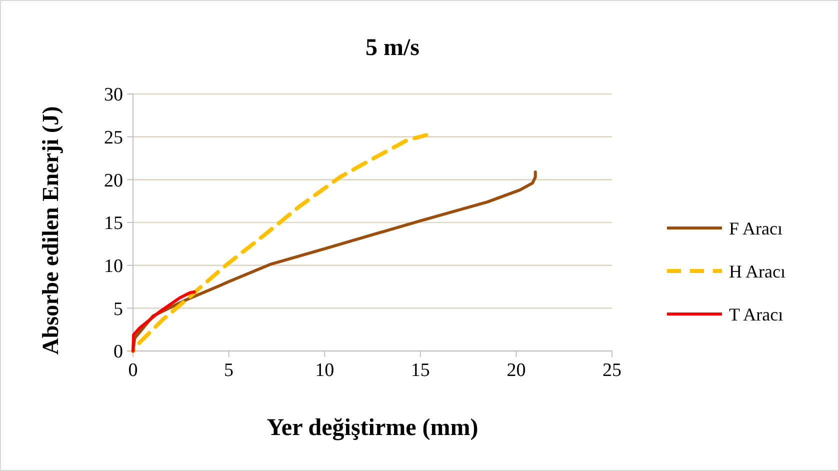 Image resolution: width=839 pixels, height=471 pixels. What do you see at coordinates (393, 48) in the screenshot?
I see `chart-title: 5 m/s` at bounding box center [393, 48].